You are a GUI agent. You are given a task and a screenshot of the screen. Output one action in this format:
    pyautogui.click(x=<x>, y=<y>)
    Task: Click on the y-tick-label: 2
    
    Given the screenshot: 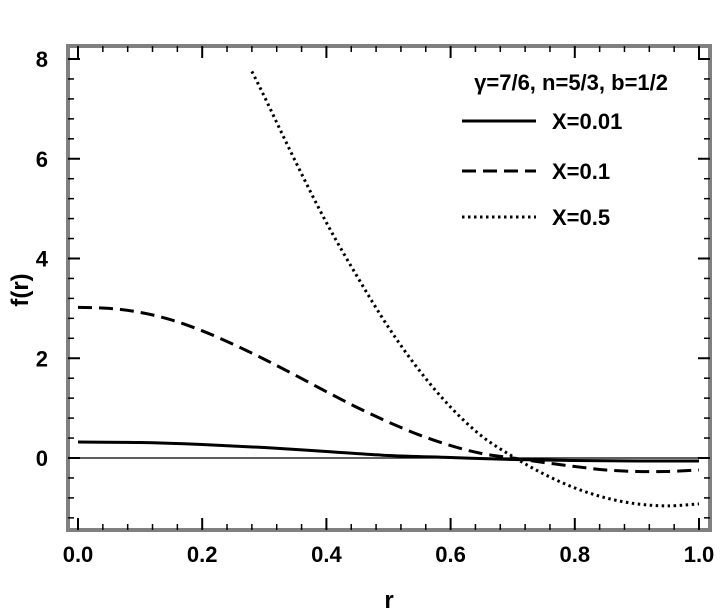 What is the action you would take?
    pyautogui.click(x=42, y=358)
    